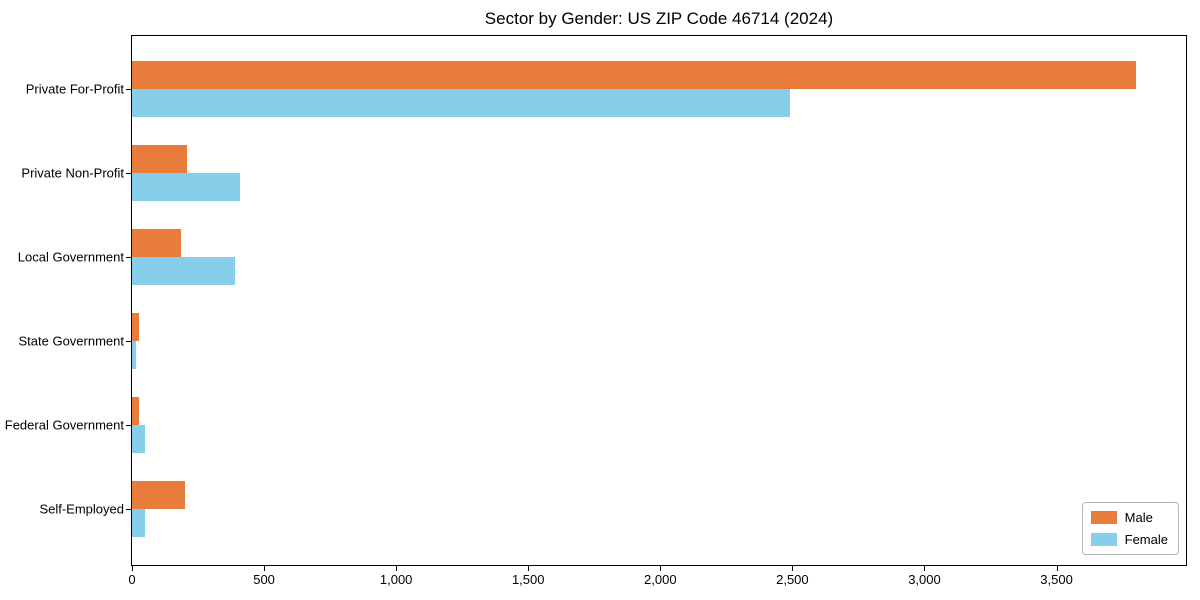 This screenshot has height=600, width=1200. I want to click on bar-male-private-for-profit, so click(634, 75).